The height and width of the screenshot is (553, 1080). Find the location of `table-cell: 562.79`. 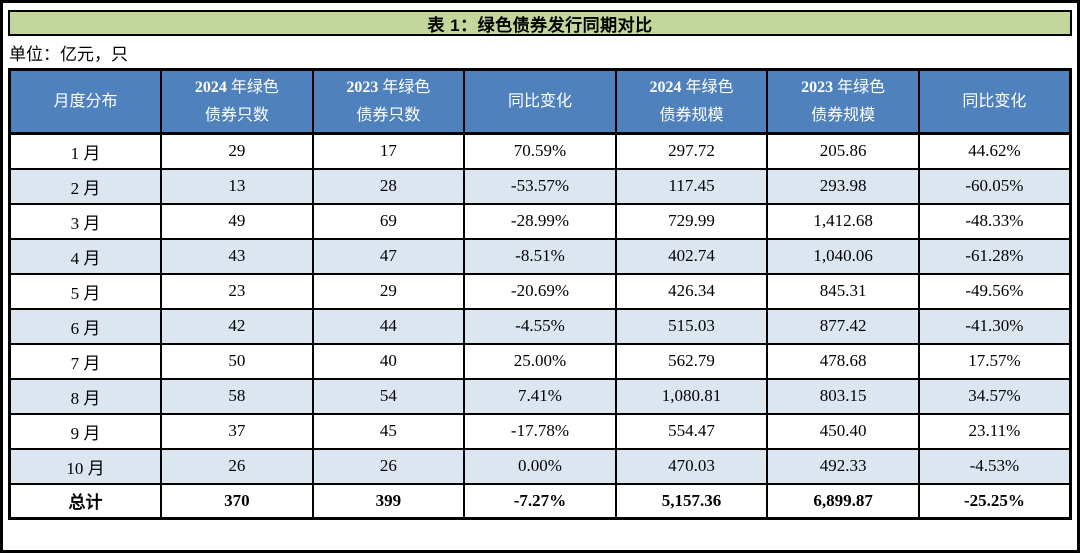

table-cell: 562.79 is located at coordinates (691, 361).